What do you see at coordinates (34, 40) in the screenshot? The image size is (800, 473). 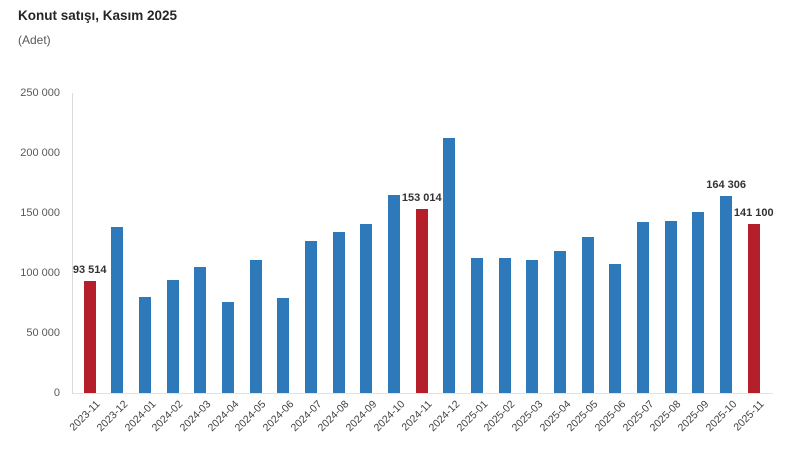 I see `chart-subtitle: (Adet)` at bounding box center [34, 40].